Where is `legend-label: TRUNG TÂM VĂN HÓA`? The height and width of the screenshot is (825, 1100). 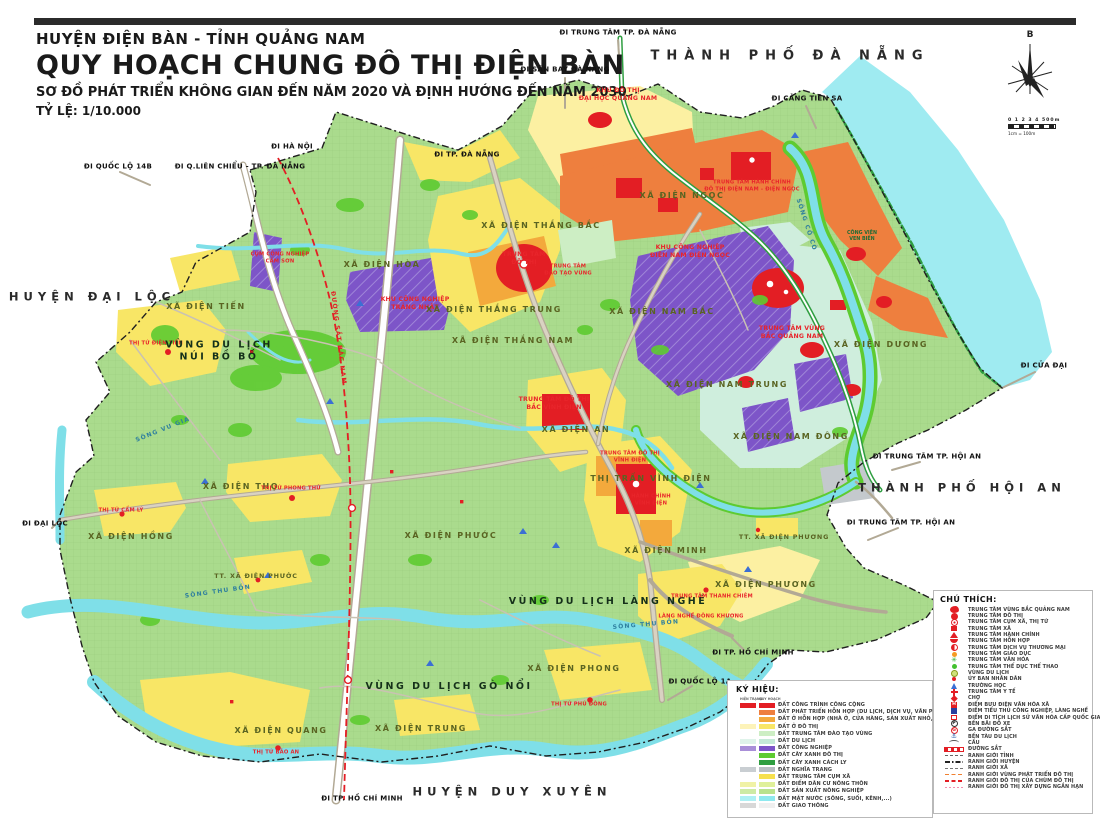 legend-label: TRUNG TÂM VĂN HÓA is located at coordinates (999, 660).